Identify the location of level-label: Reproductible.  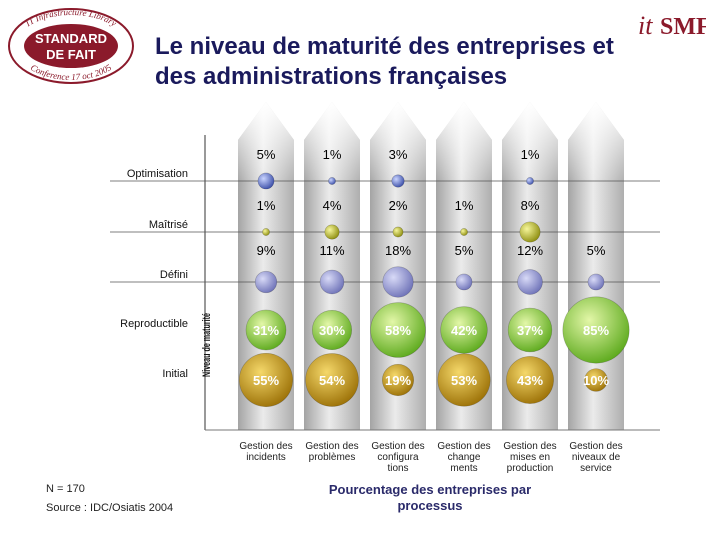
(154, 324).